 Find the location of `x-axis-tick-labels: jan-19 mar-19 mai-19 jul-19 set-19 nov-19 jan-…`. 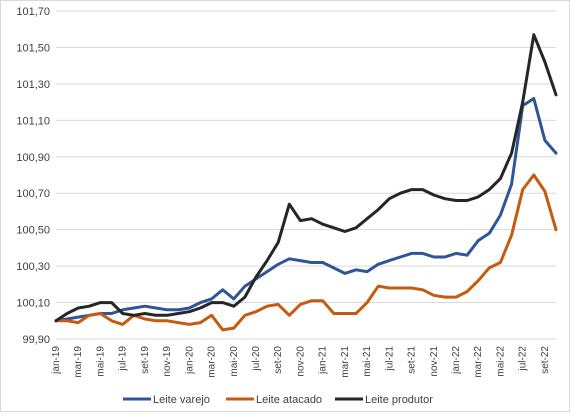

x-axis-tick-labels: jan-19 mar-19 mai-19 jul-19 set-19 nov-19 jan-… is located at coordinates (301, 362).